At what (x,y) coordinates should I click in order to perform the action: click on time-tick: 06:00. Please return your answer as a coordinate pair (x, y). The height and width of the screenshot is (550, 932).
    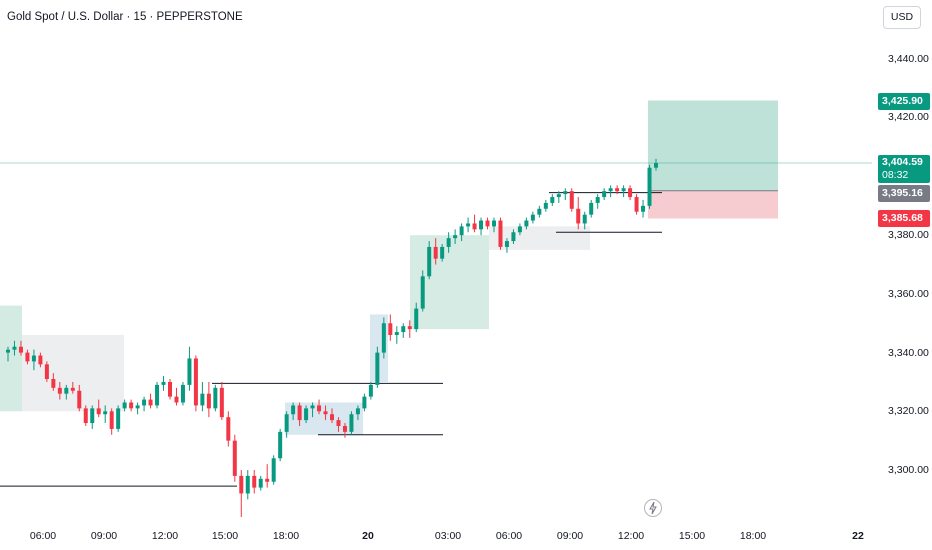
    Looking at the image, I should click on (43, 536).